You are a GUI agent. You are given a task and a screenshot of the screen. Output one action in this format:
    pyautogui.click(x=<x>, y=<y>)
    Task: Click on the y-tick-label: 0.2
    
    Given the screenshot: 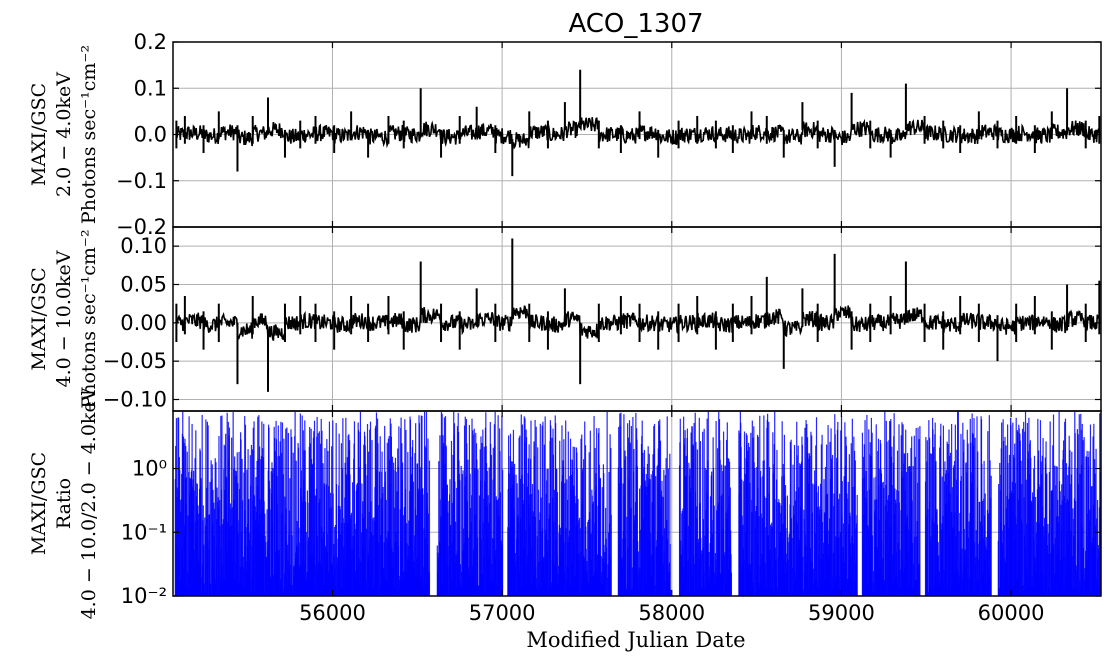 What is the action you would take?
    pyautogui.click(x=150, y=42)
    